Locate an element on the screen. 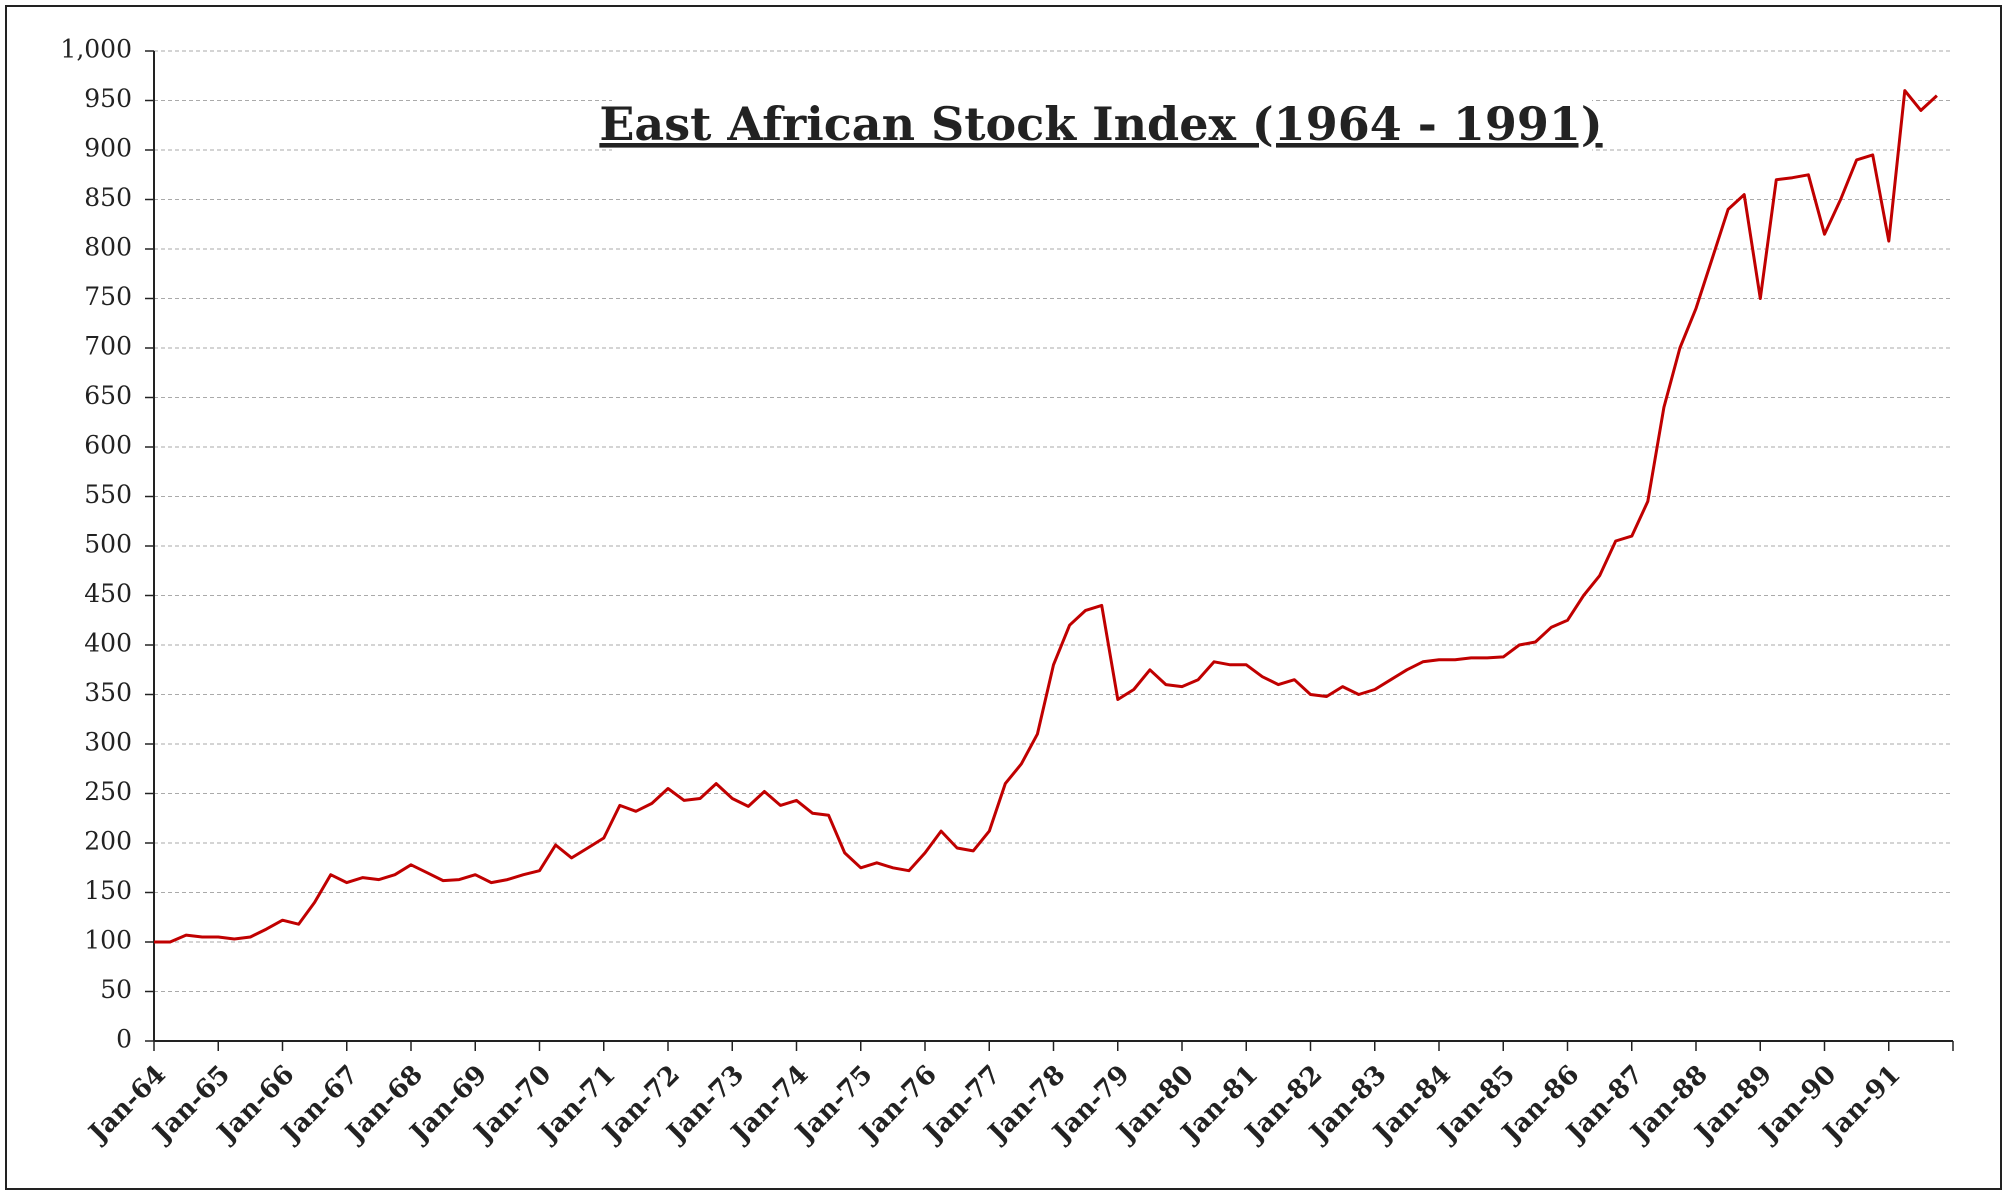 This screenshot has height=1195, width=2007. y-tick-label: 750 is located at coordinates (108, 296).